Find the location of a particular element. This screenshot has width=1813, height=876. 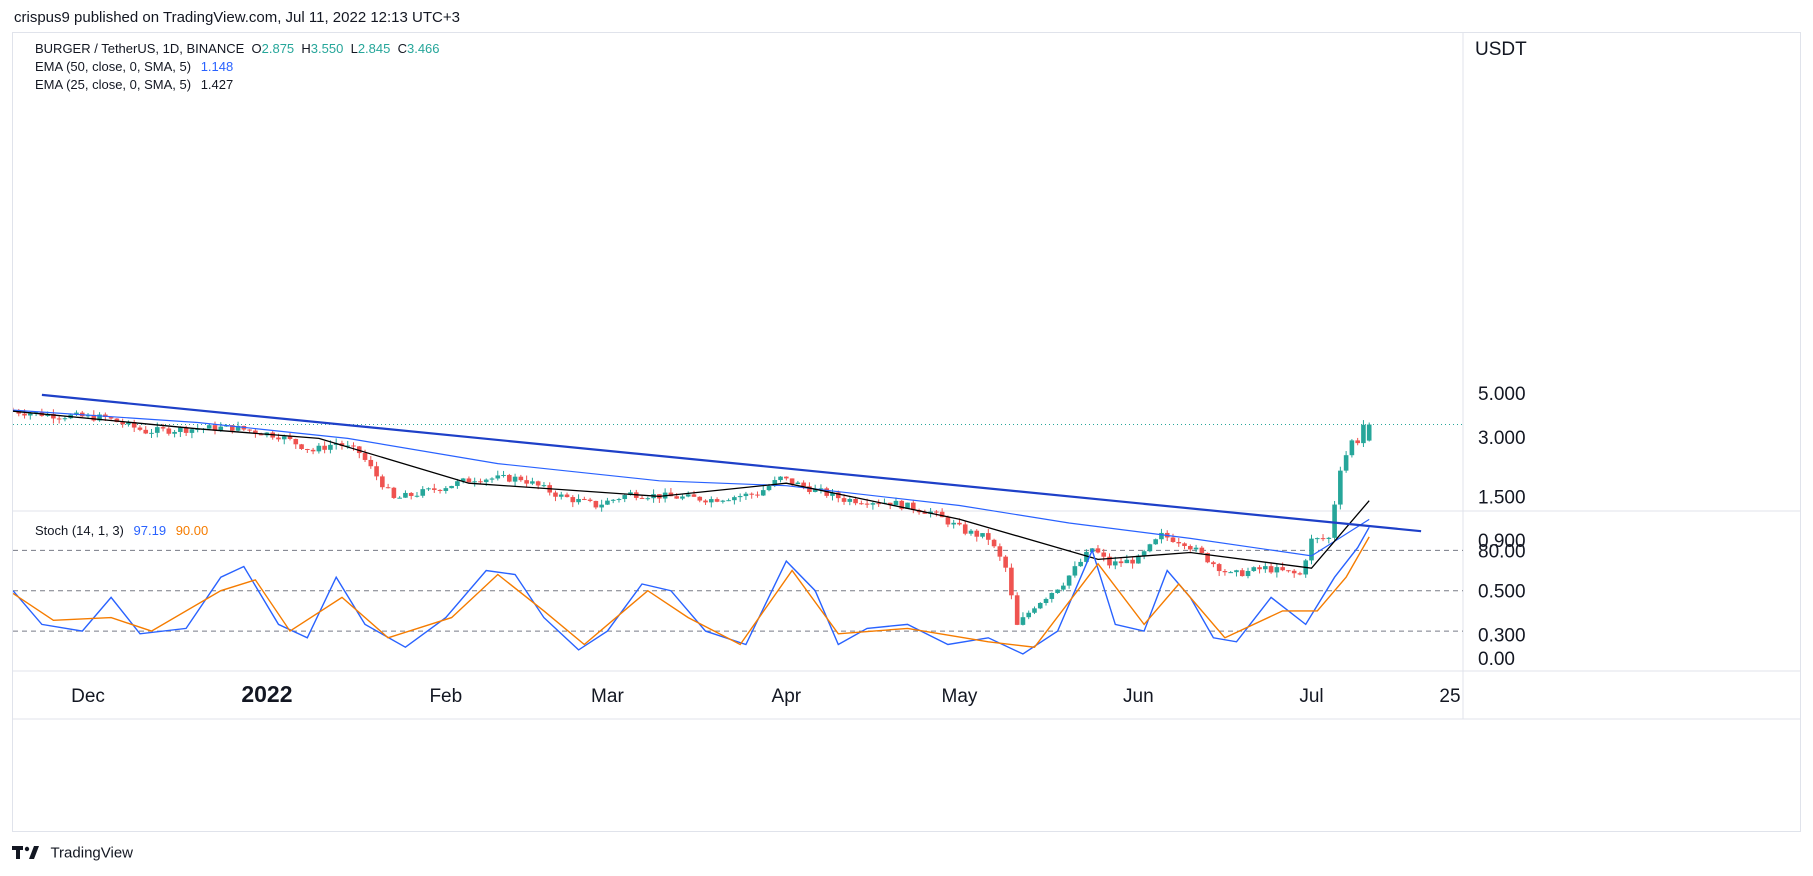

legend-ema50-label: EMA (50, close, 0, SMA, 5) is located at coordinates (113, 66).